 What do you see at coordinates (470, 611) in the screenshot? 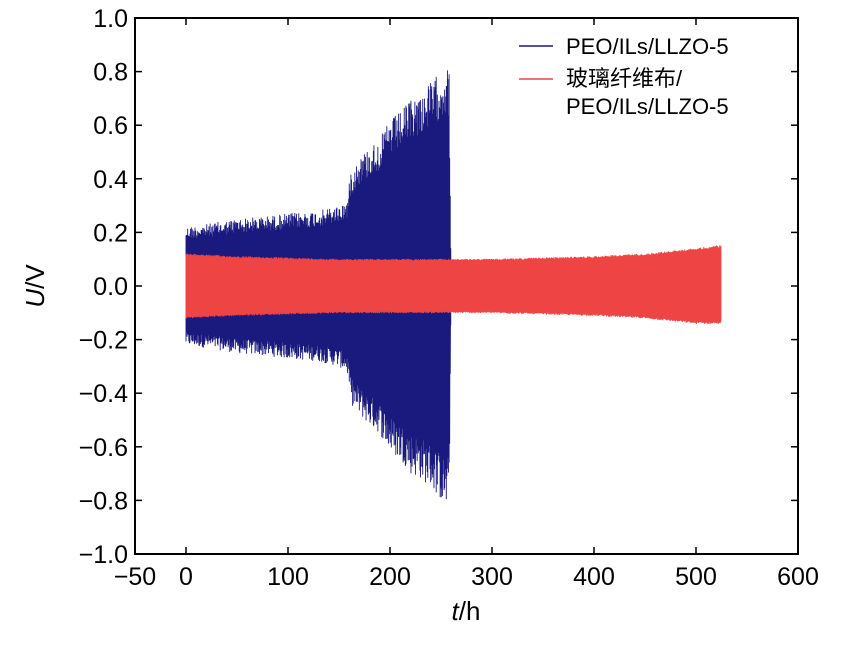
I see `x-axis-label-unit: /h` at bounding box center [470, 611].